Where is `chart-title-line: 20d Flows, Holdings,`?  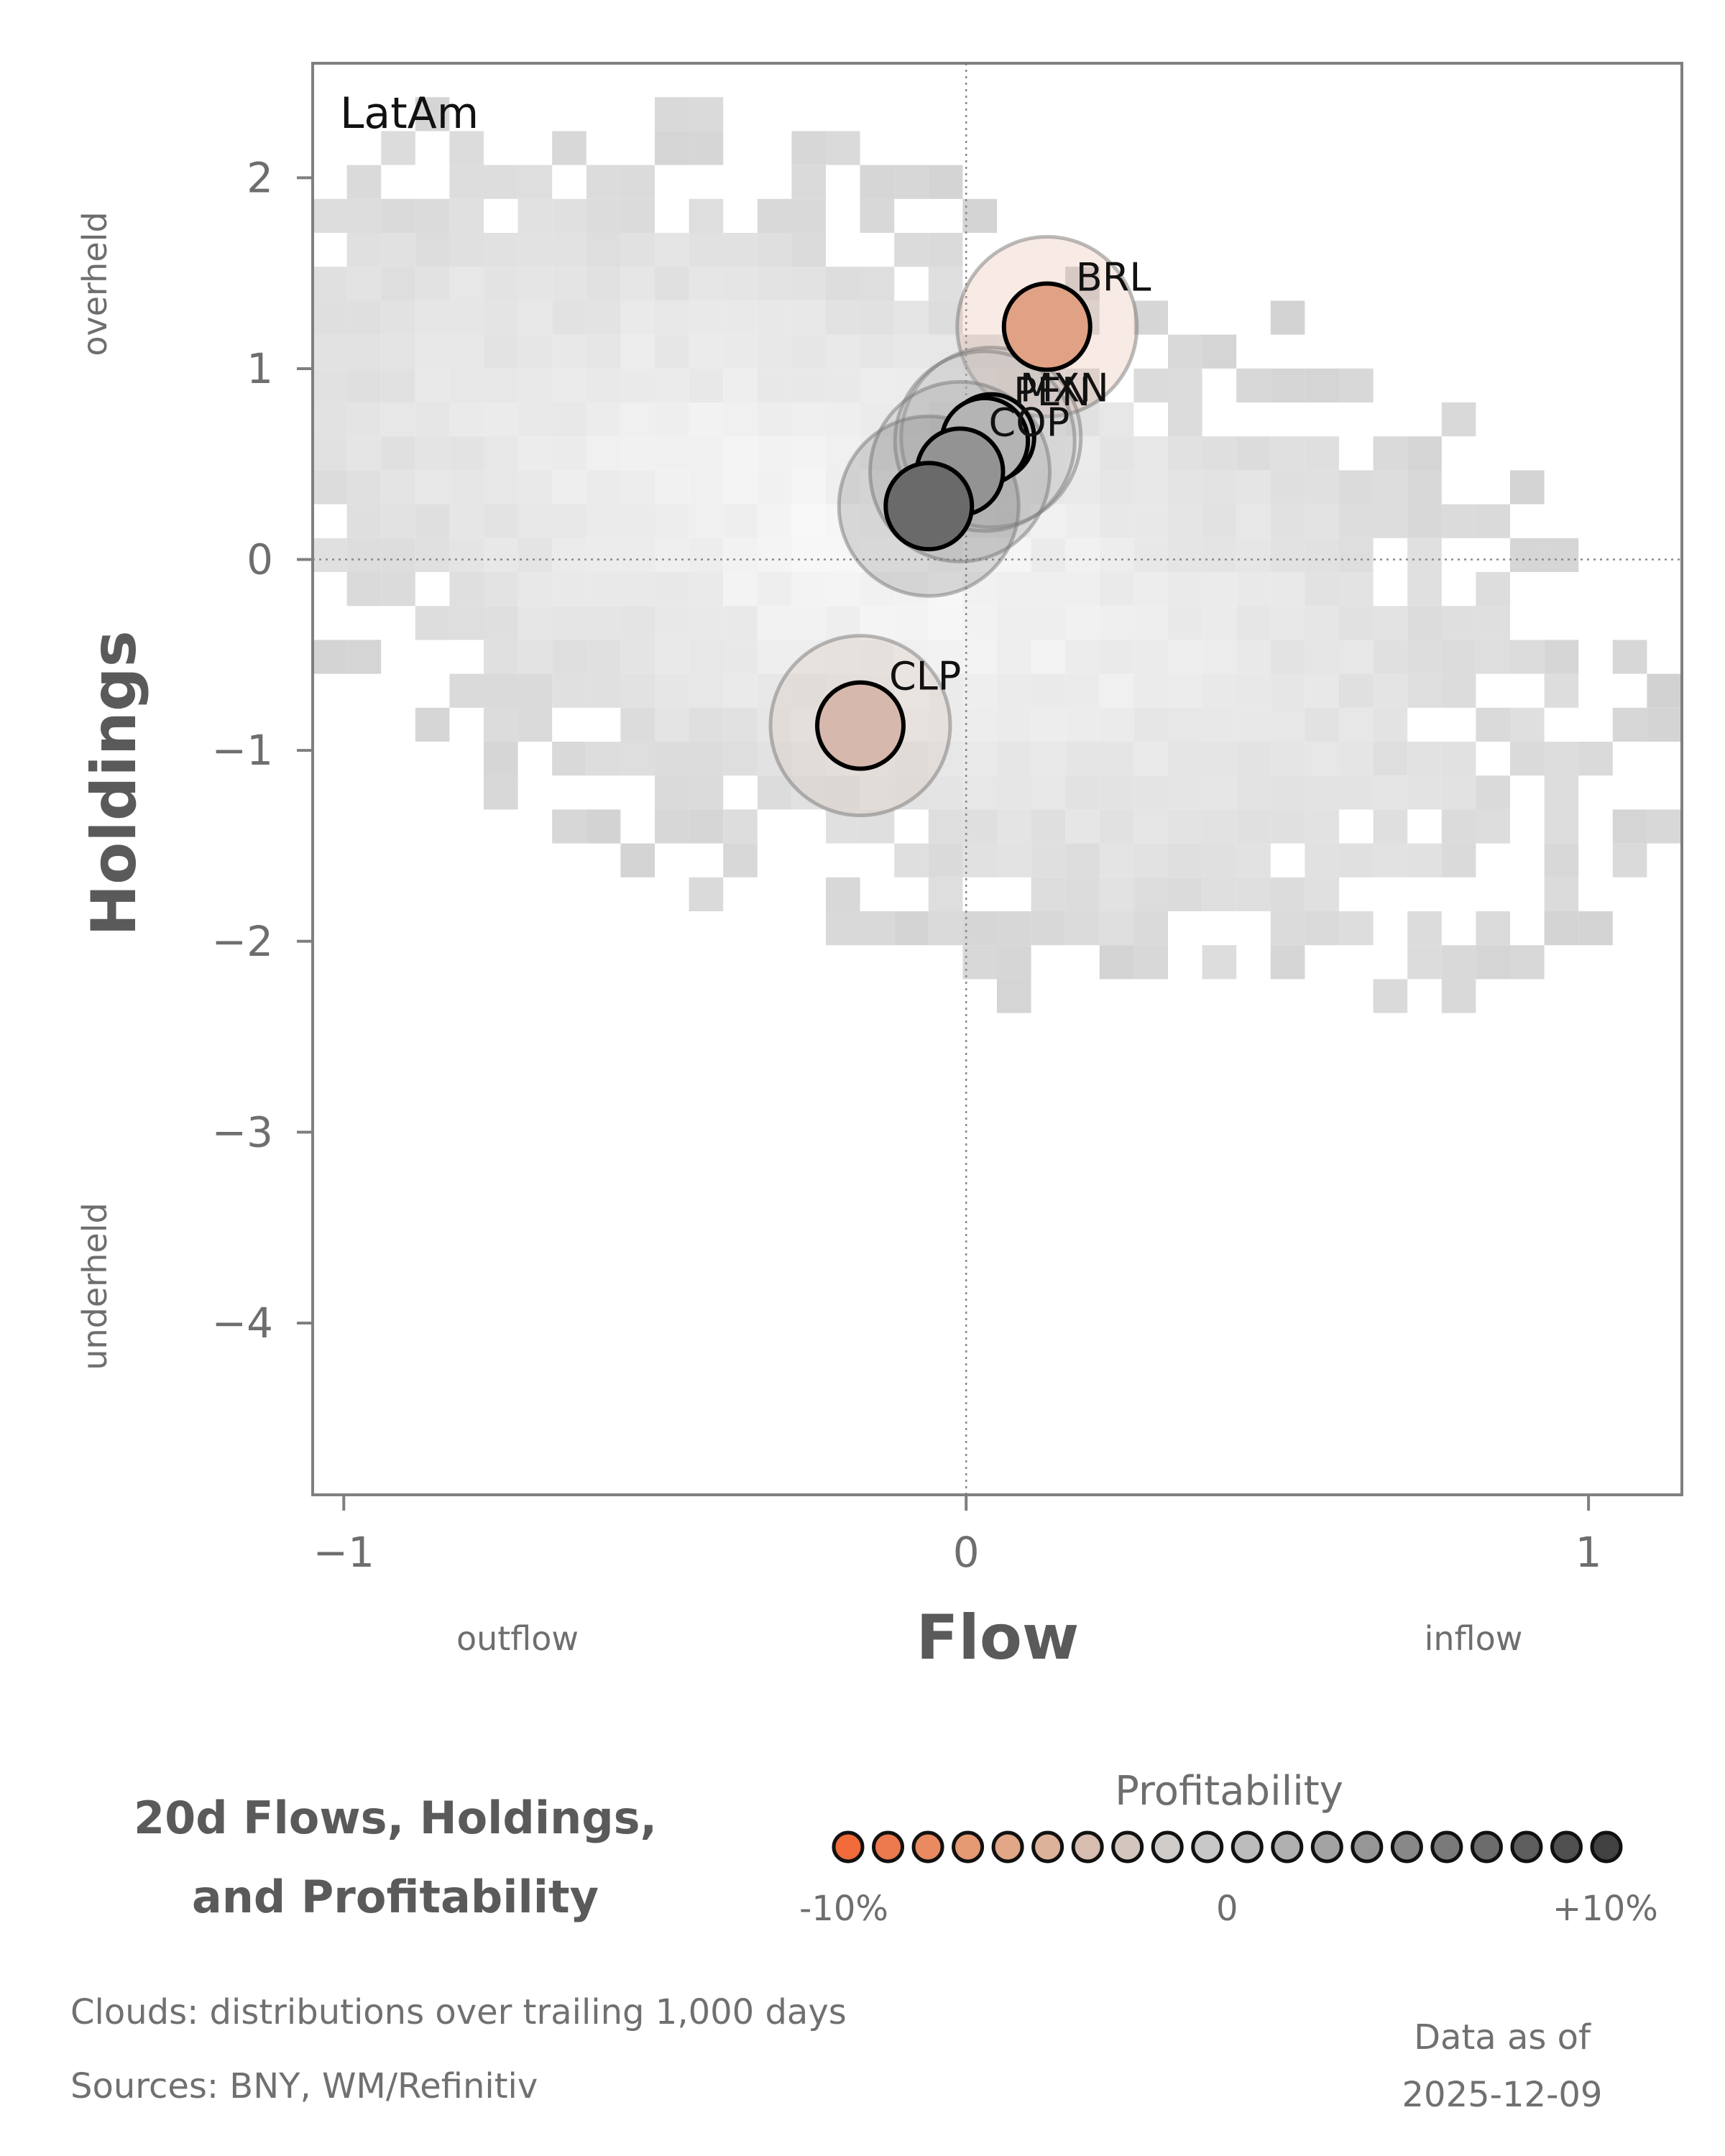 chart-title-line: 20d Flows, Holdings, is located at coordinates (395, 1818).